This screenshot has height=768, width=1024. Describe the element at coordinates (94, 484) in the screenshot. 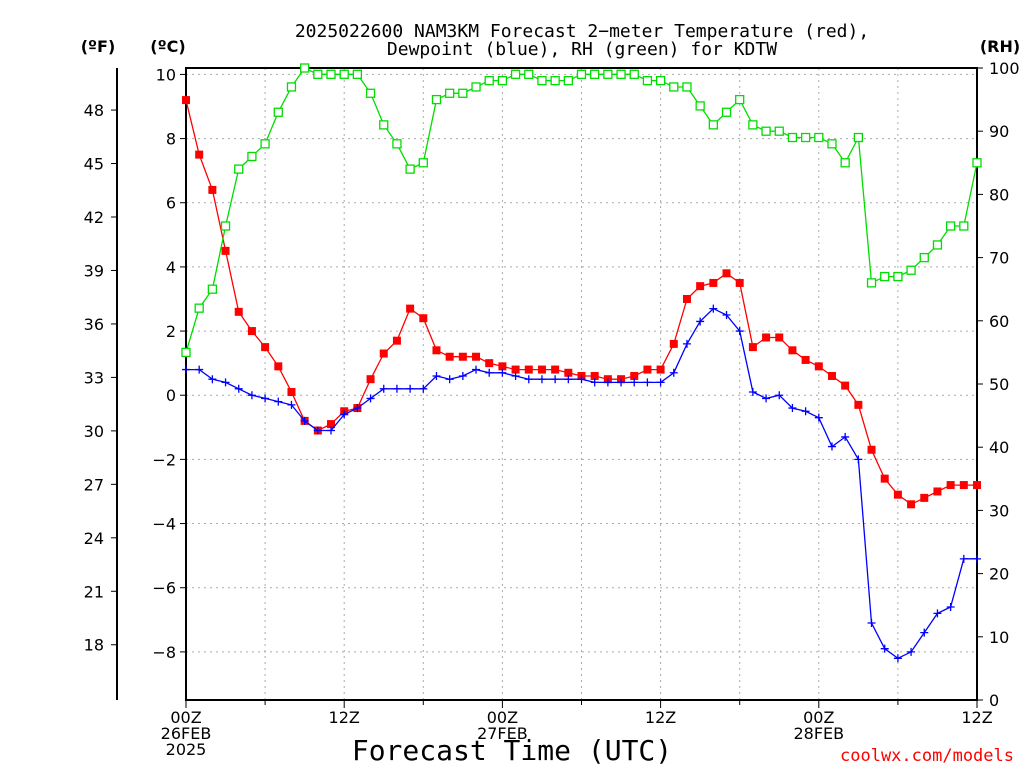

I see `fahrenheit-tick-label: 27` at that location.